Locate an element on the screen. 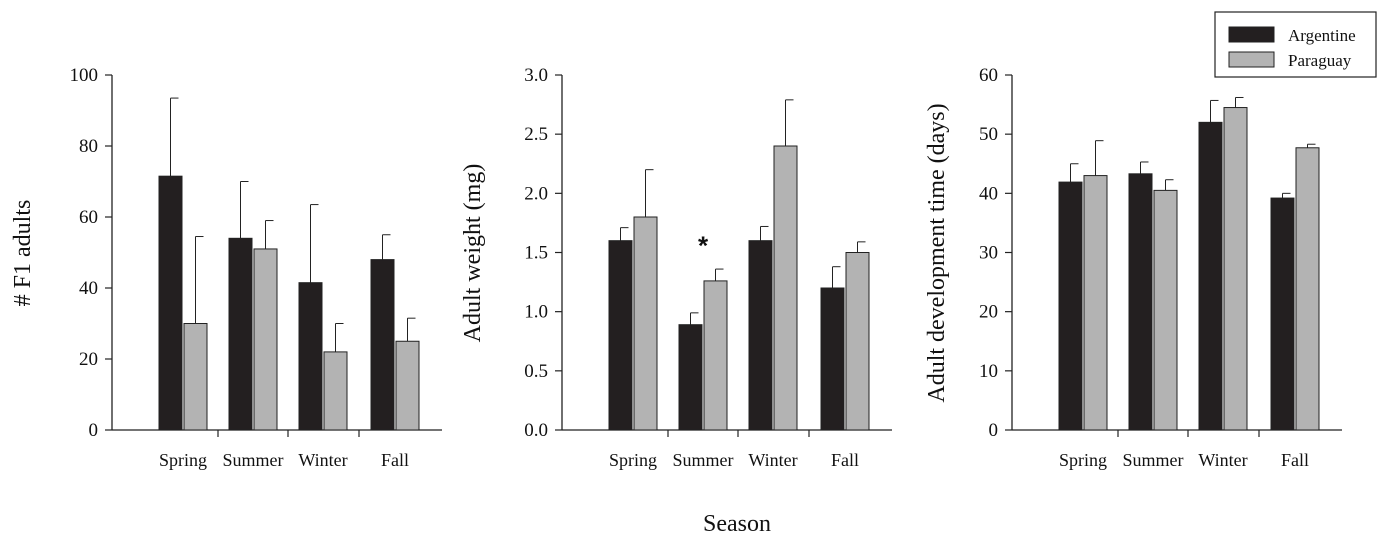 The image size is (1395, 533). y-tick-label: 2.0 is located at coordinates (536, 193).